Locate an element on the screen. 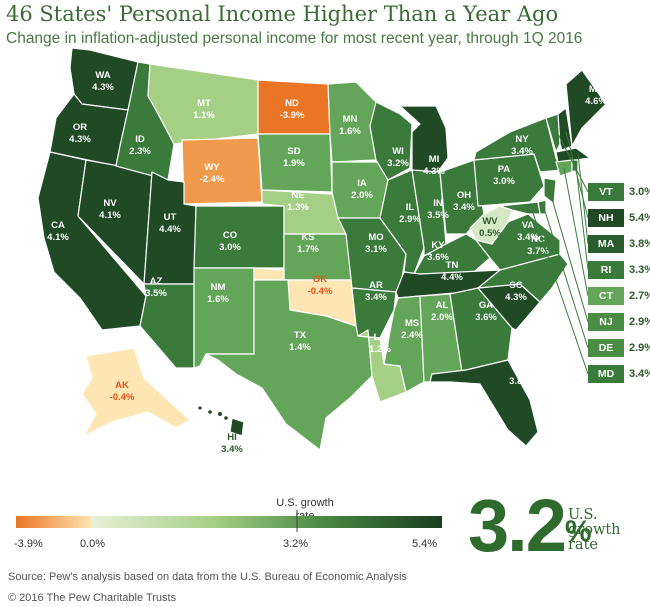 The width and height of the screenshot is (650, 607). label-mo: MO is located at coordinates (375, 237).